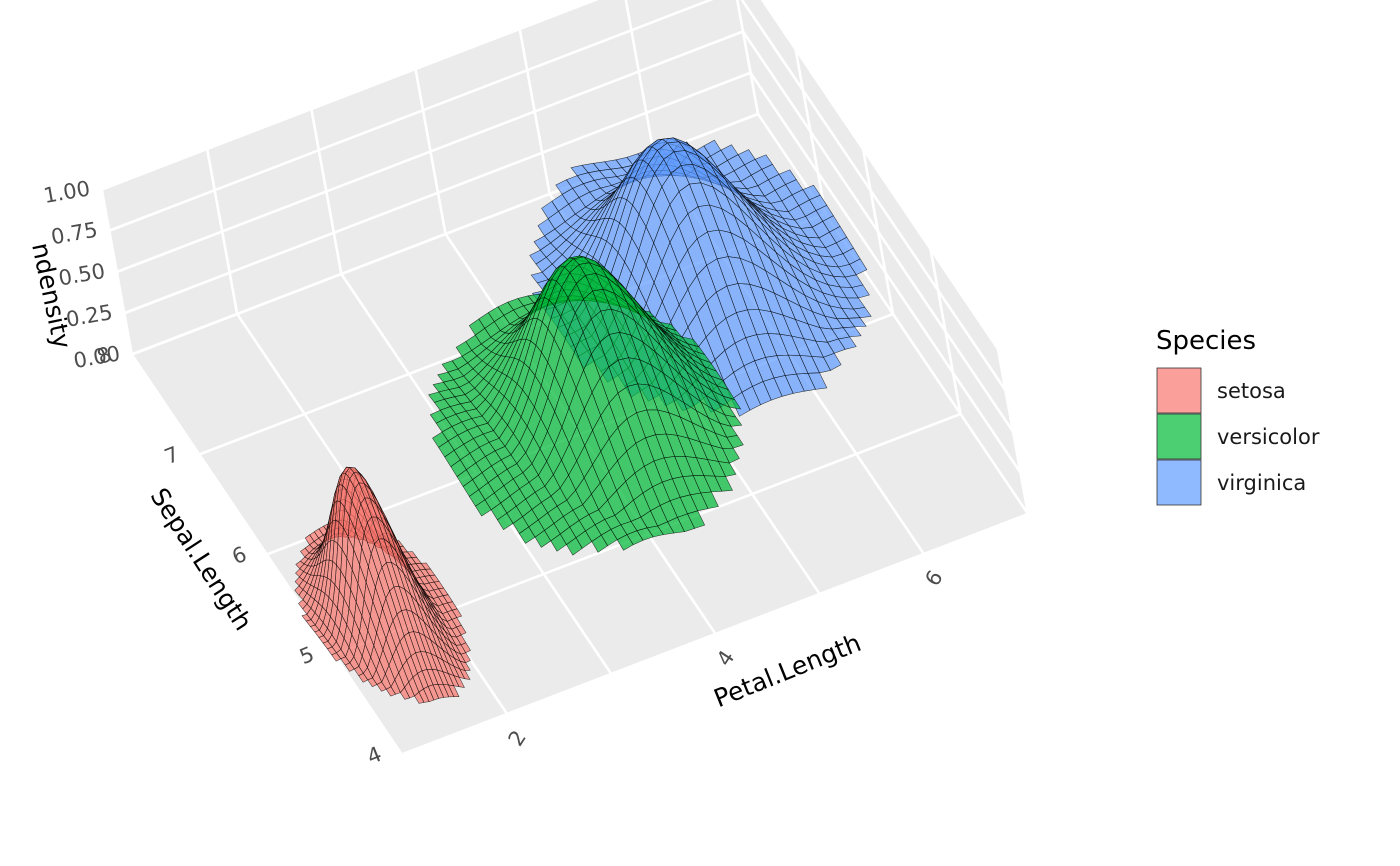 This screenshot has height=866, width=1400. What do you see at coordinates (74, 234) in the screenshot?
I see `z-tick-label: 0.75` at bounding box center [74, 234].